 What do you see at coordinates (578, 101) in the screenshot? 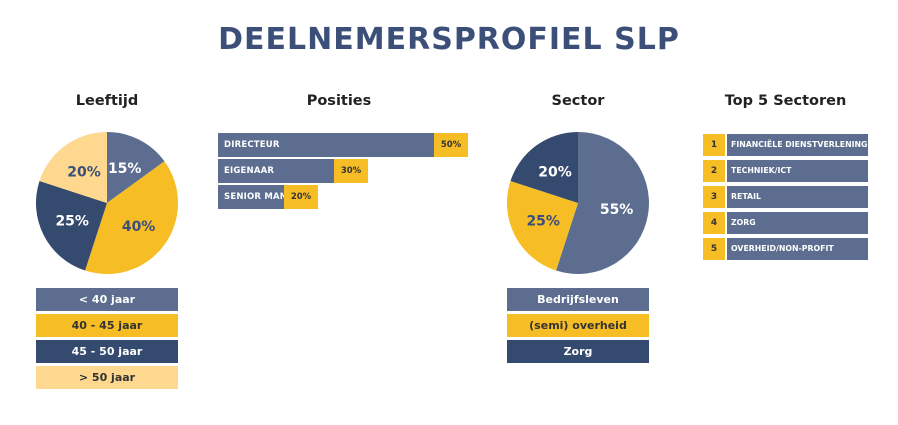
I see `section-title-sector: Sector` at bounding box center [578, 101].